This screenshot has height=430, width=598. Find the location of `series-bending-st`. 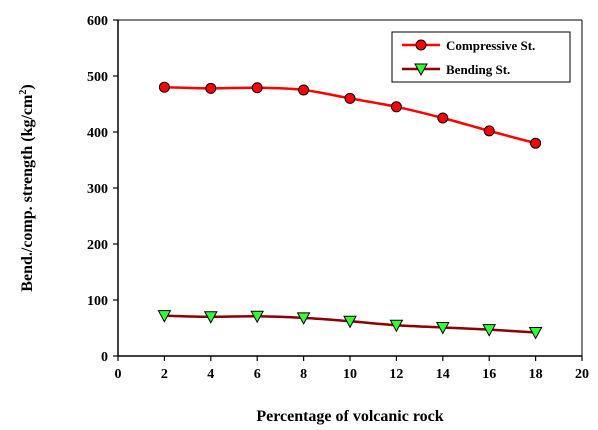

series-bending-st is located at coordinates (350, 325).